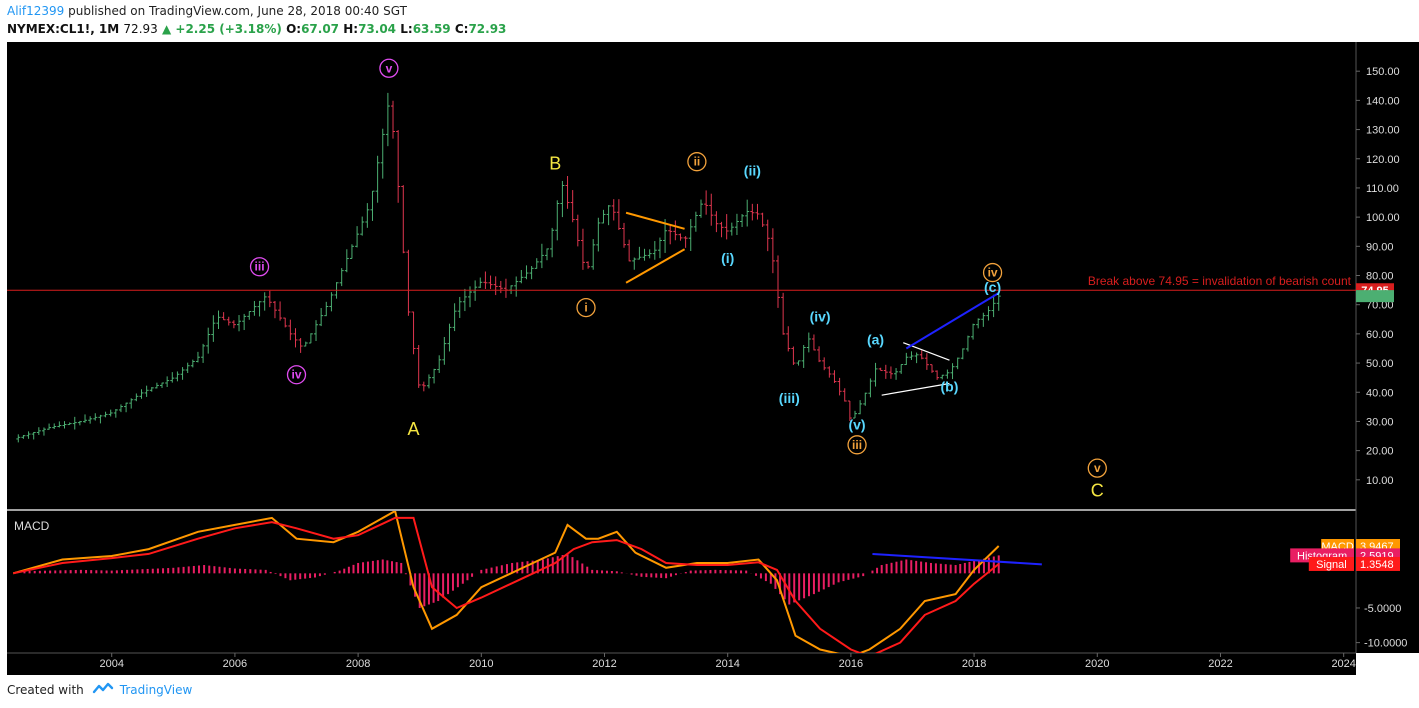  I want to click on price-tick-label: 110.00, so click(1382, 189).